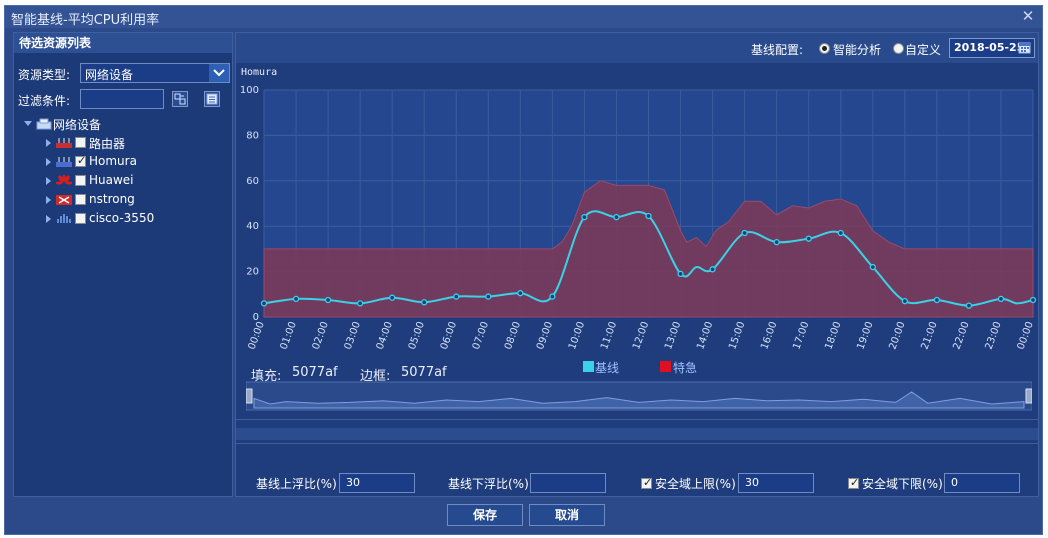 This screenshot has height=538, width=1048. I want to click on safe-upper-checkbox: ✓, so click(647, 482).